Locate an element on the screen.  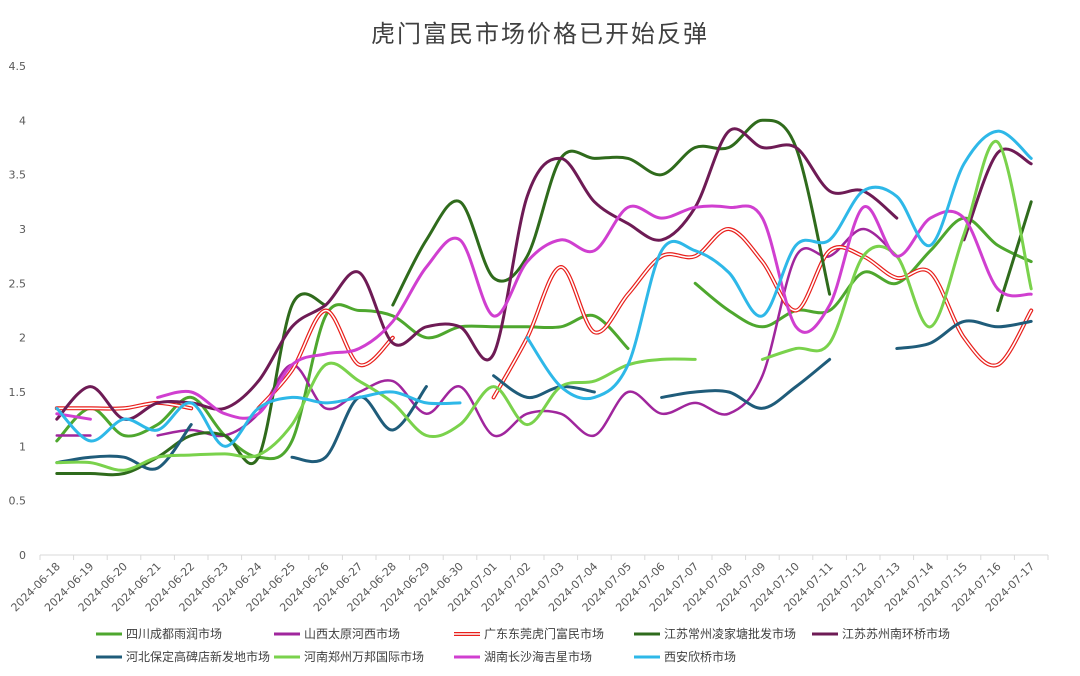
legend-item-8: 湖南长沙海吉星市场 is located at coordinates (523, 656).